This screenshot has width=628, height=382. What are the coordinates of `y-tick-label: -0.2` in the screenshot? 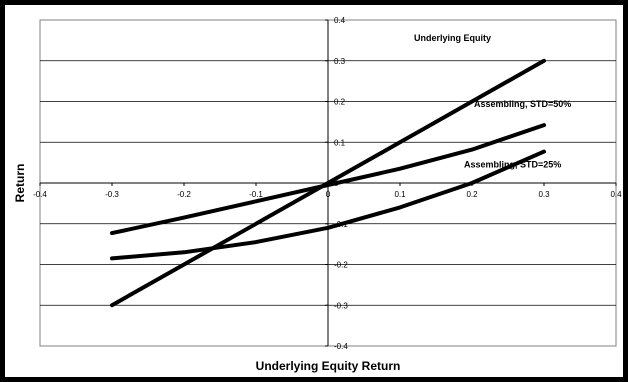 It's located at (341, 265).